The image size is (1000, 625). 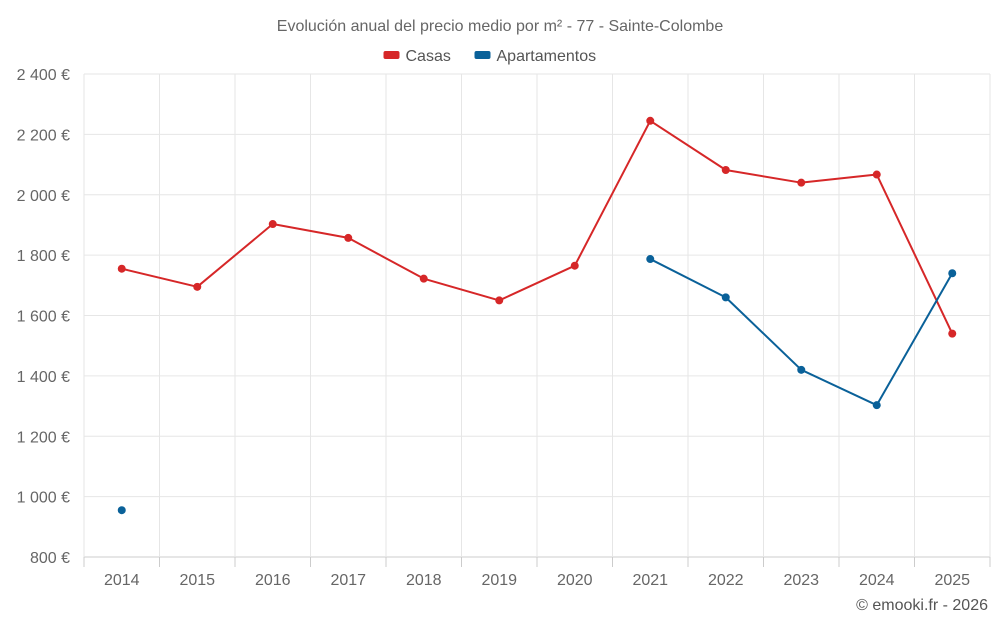 I want to click on y-tick-label: 1 000 €, so click(x=43, y=498).